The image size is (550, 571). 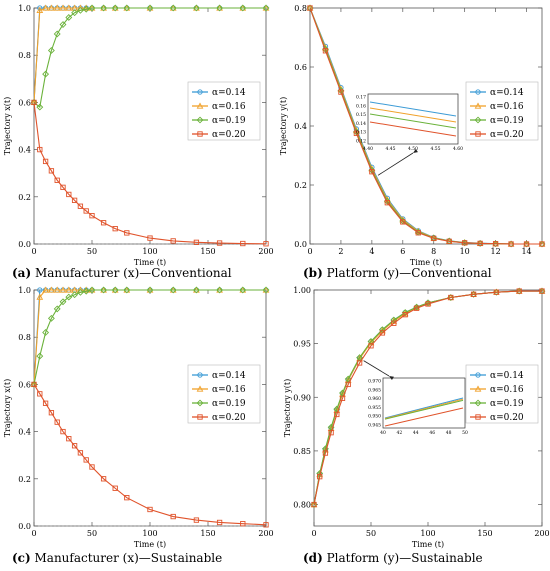 What do you see at coordinates (149, 533) in the screenshot?
I see `x-tick-label-c: 100` at bounding box center [149, 533].